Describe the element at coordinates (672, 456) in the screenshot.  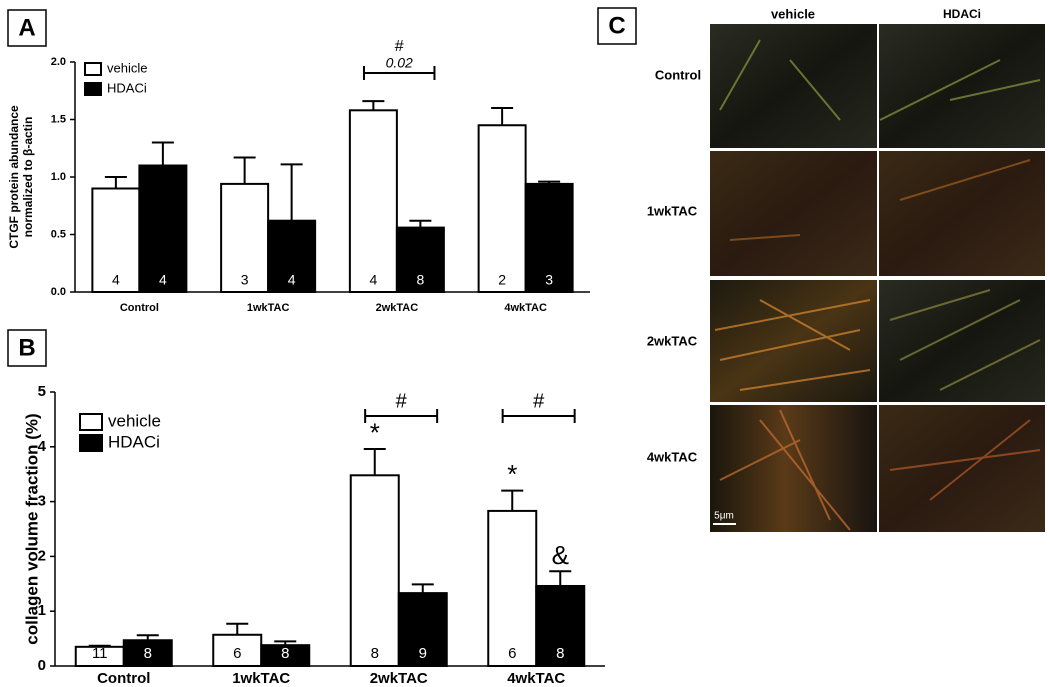
I see `row-label: 4wkTAC` at that location.